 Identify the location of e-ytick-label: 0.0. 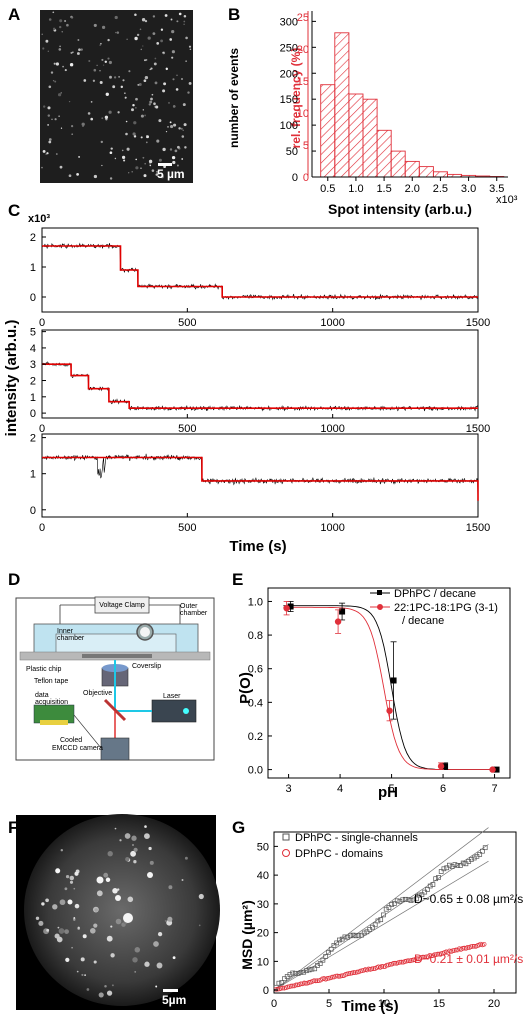
(255, 771).